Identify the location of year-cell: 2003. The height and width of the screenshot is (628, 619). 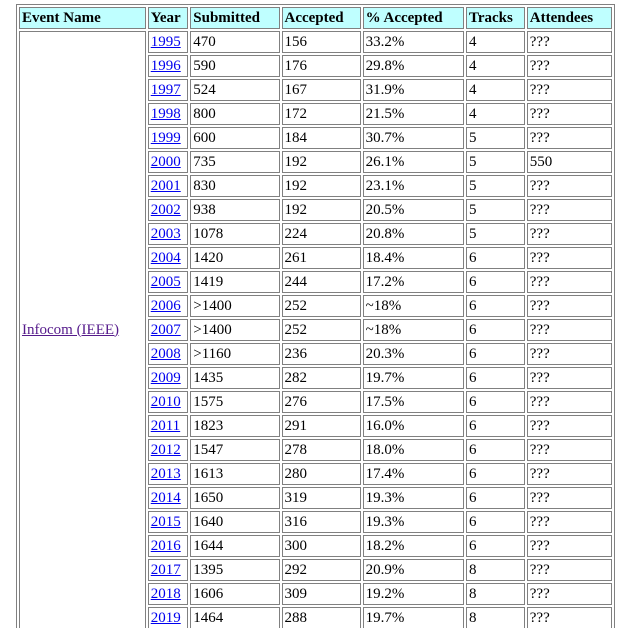
(168, 234).